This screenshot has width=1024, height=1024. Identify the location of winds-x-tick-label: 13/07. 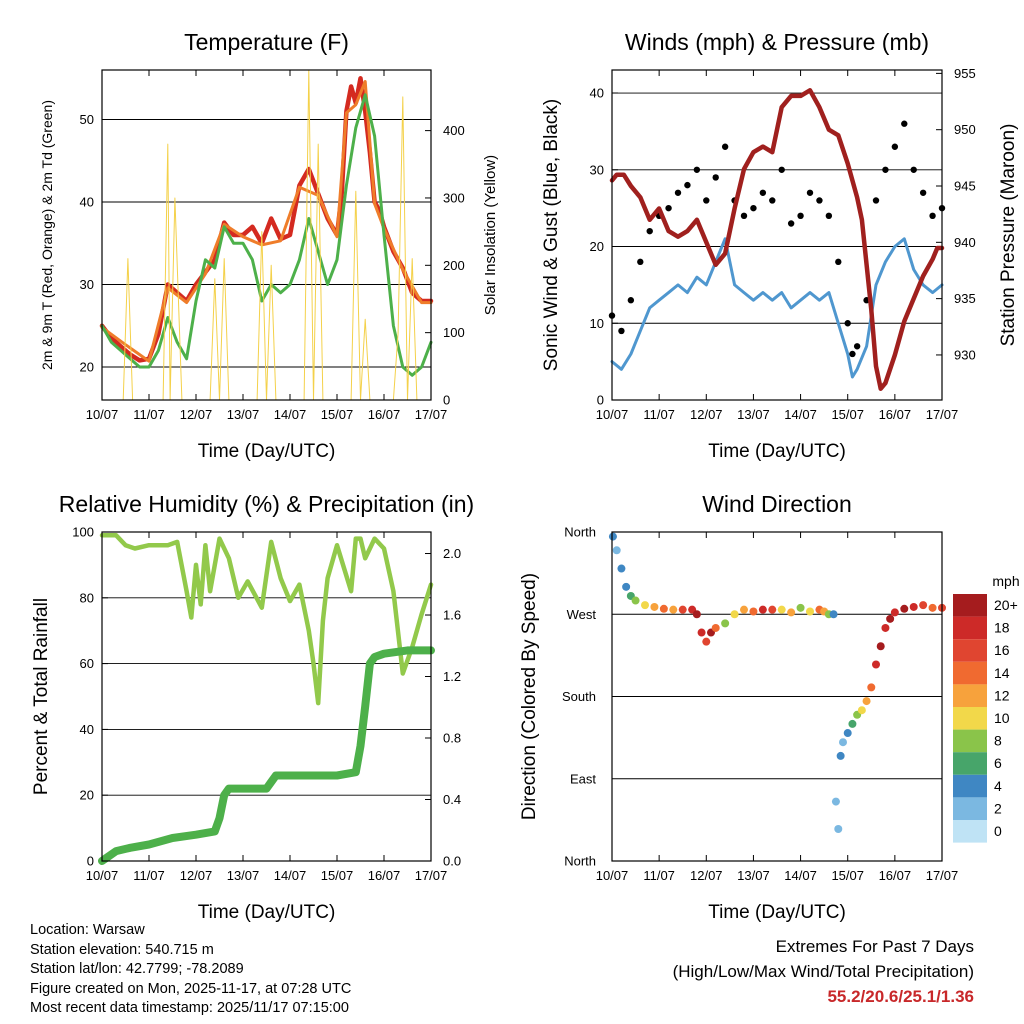
(753, 414).